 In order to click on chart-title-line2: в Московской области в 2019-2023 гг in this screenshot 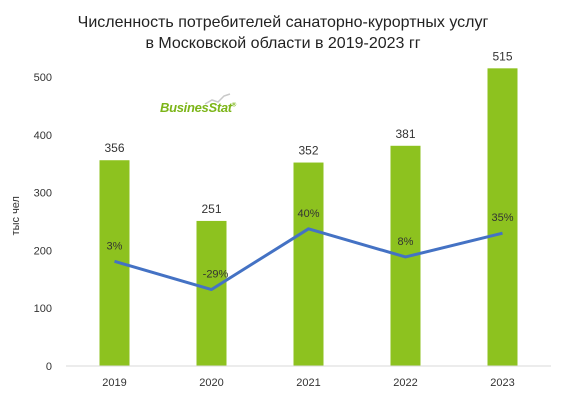, I will do `click(283, 43)`.